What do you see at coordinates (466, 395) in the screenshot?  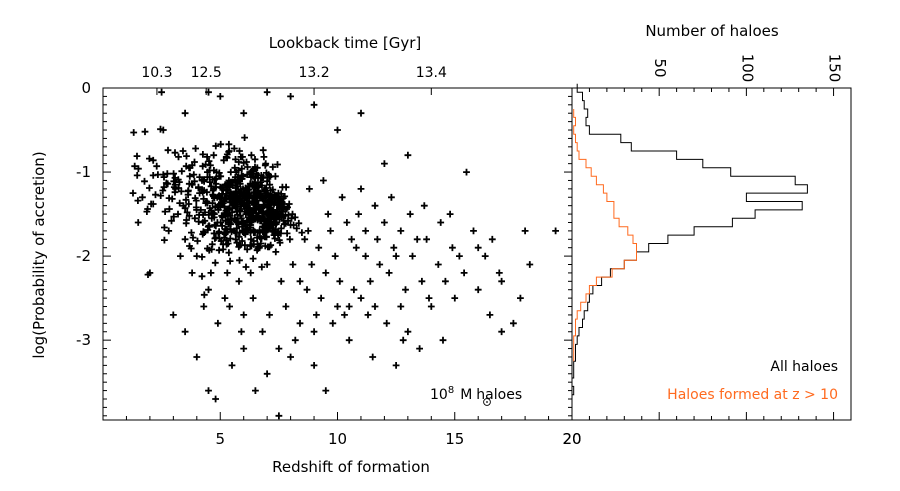 I see `mass-annotation-mass: M` at bounding box center [466, 395].